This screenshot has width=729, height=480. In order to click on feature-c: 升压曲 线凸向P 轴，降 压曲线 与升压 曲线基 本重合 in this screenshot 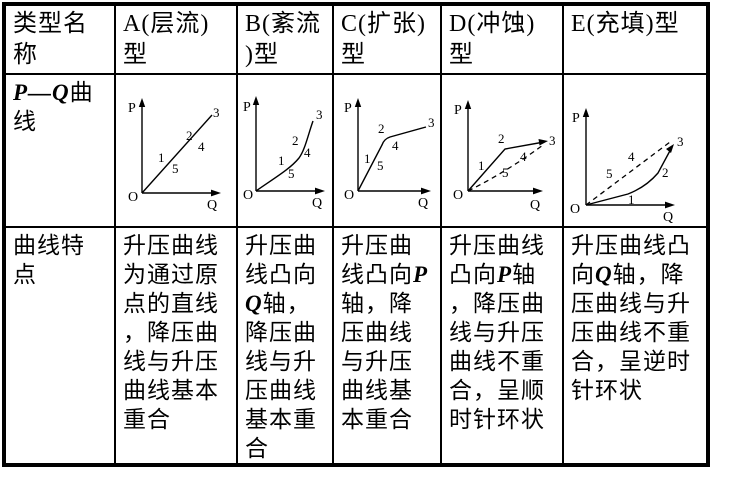, I will do `click(387, 346)`.